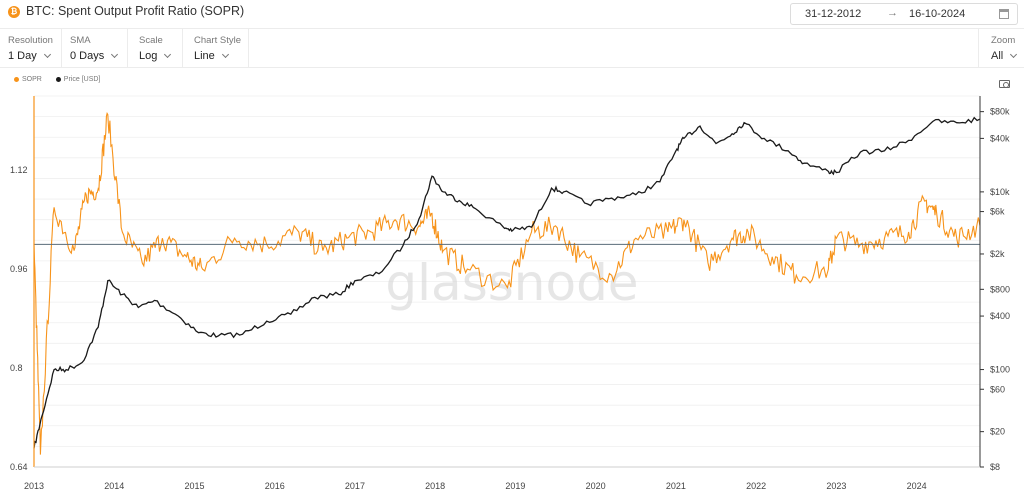 The image size is (1024, 499). What do you see at coordinates (1000, 289) in the screenshot?
I see `right-axis-tick-label: $800` at bounding box center [1000, 289].